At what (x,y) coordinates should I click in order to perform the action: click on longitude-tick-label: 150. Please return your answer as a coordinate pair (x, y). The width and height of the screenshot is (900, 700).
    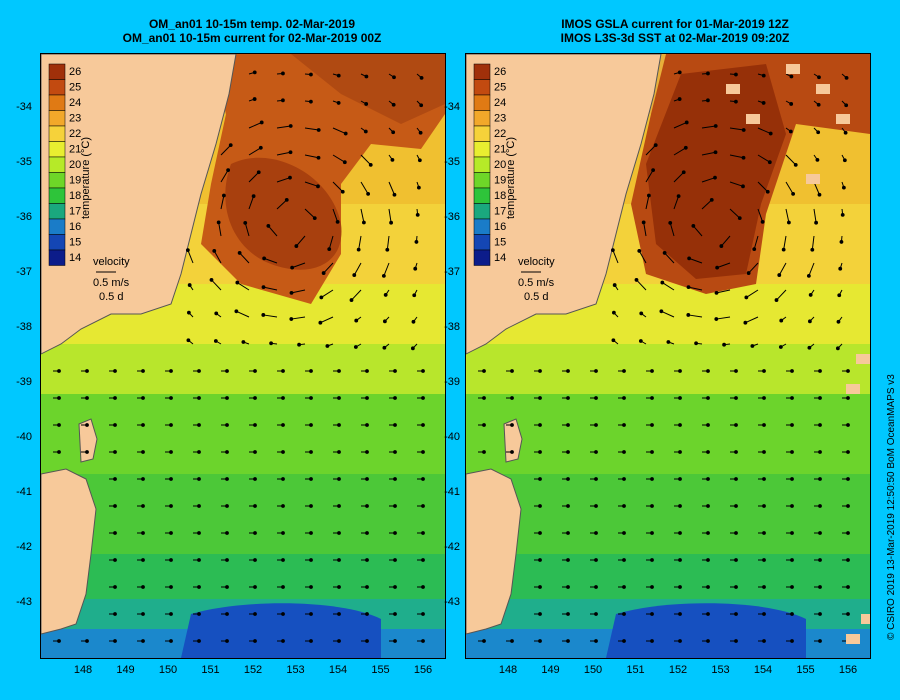
    Looking at the image, I should click on (593, 670).